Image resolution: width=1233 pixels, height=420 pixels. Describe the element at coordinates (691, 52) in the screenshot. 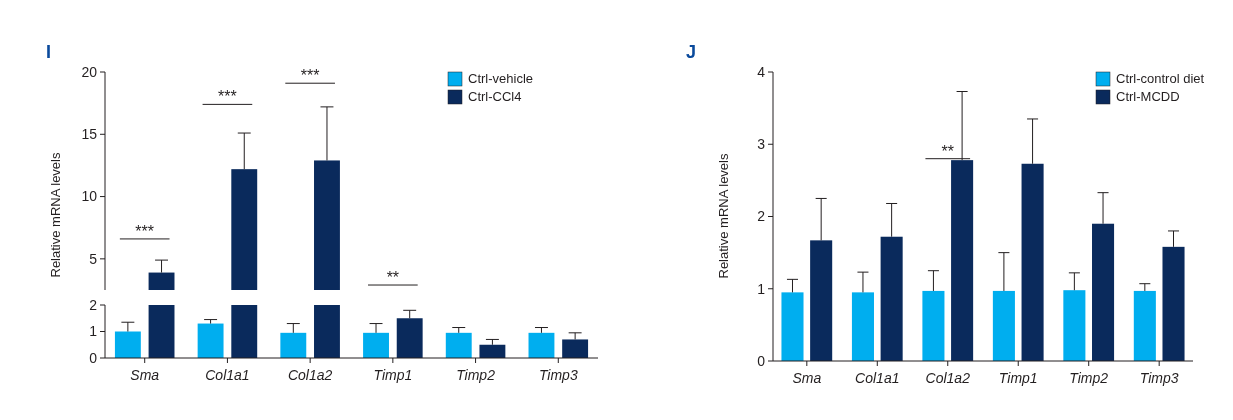

I see `chart-title: J` at that location.